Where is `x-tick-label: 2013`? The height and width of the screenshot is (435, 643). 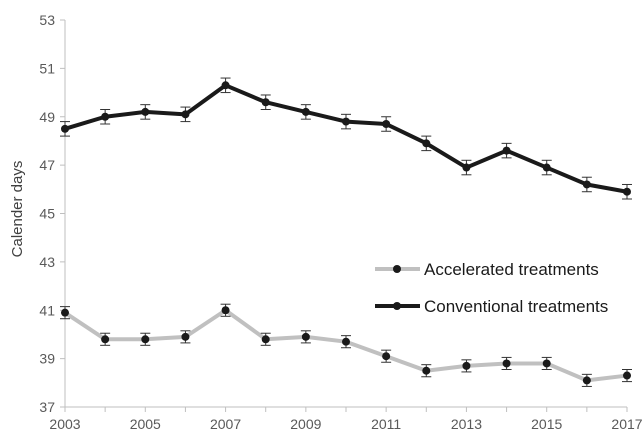 x-tick-label: 2013 is located at coordinates (466, 424).